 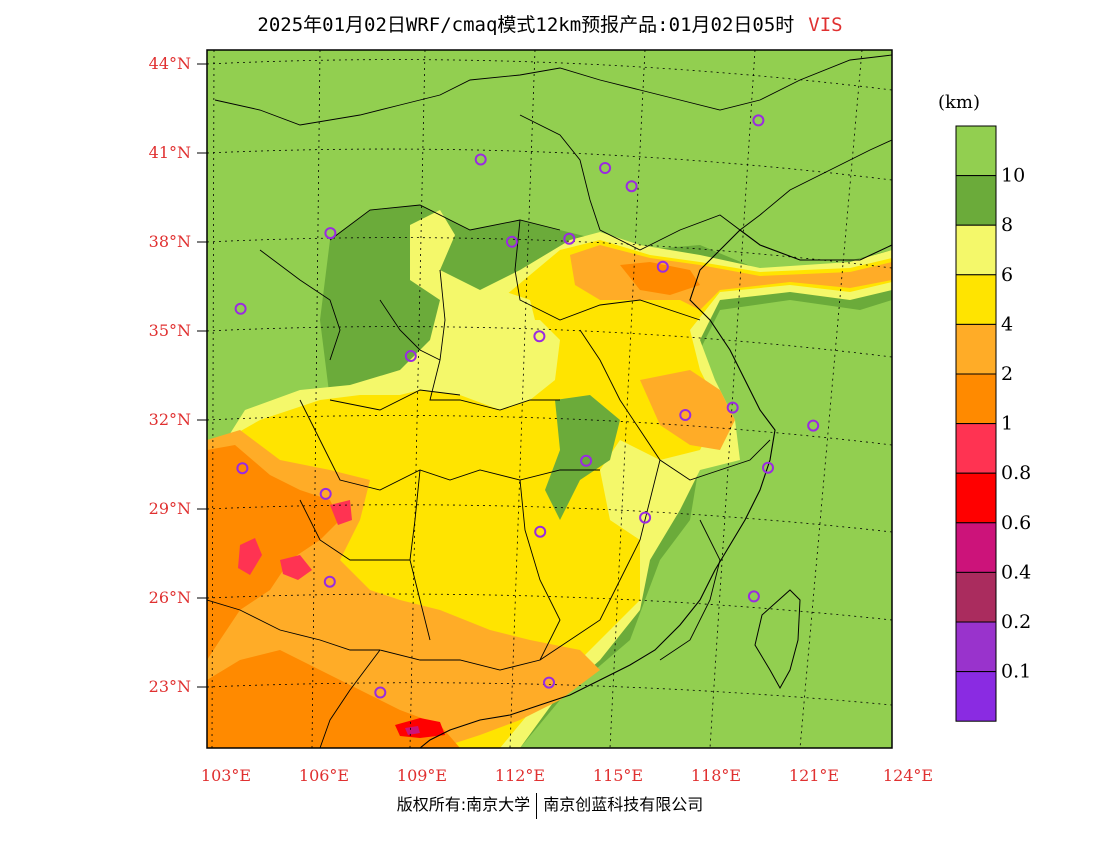 I want to click on longitude-labels: 103°E 106°E 109°E 112°E 115°E 118°E 121°E 124°E, so click(x=567, y=775).